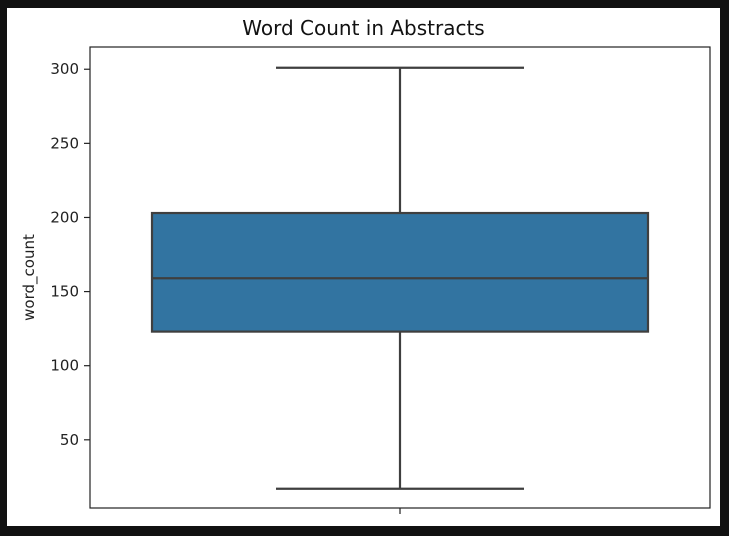 The width and height of the screenshot is (729, 536). What do you see at coordinates (69, 440) in the screenshot?
I see `y-tick-label: 50` at bounding box center [69, 440].